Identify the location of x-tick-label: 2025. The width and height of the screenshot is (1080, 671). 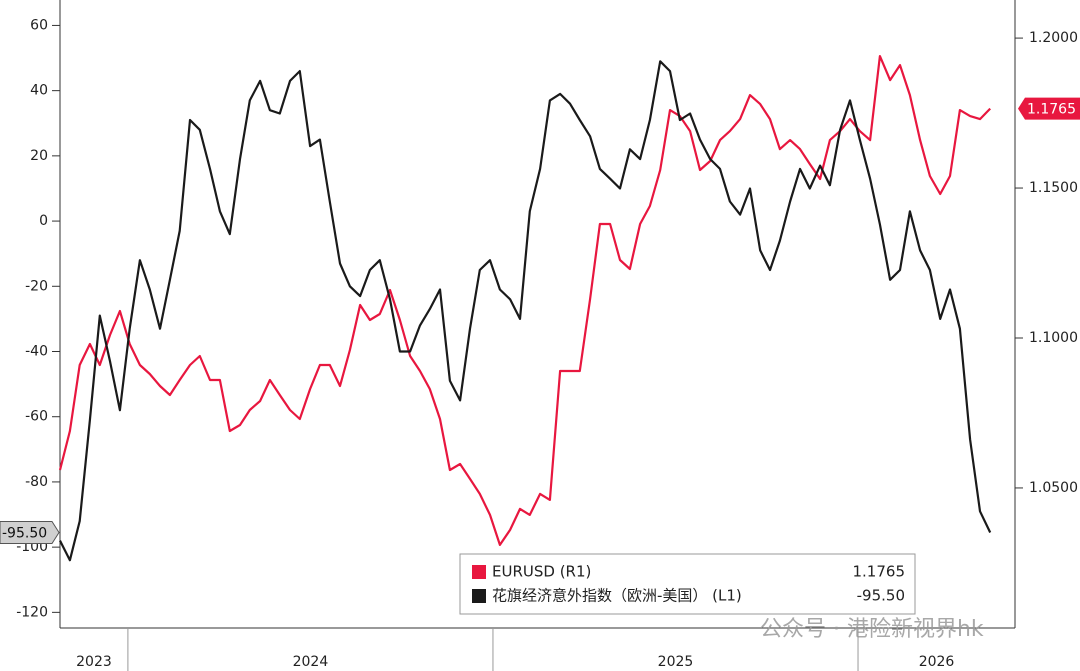
(676, 662).